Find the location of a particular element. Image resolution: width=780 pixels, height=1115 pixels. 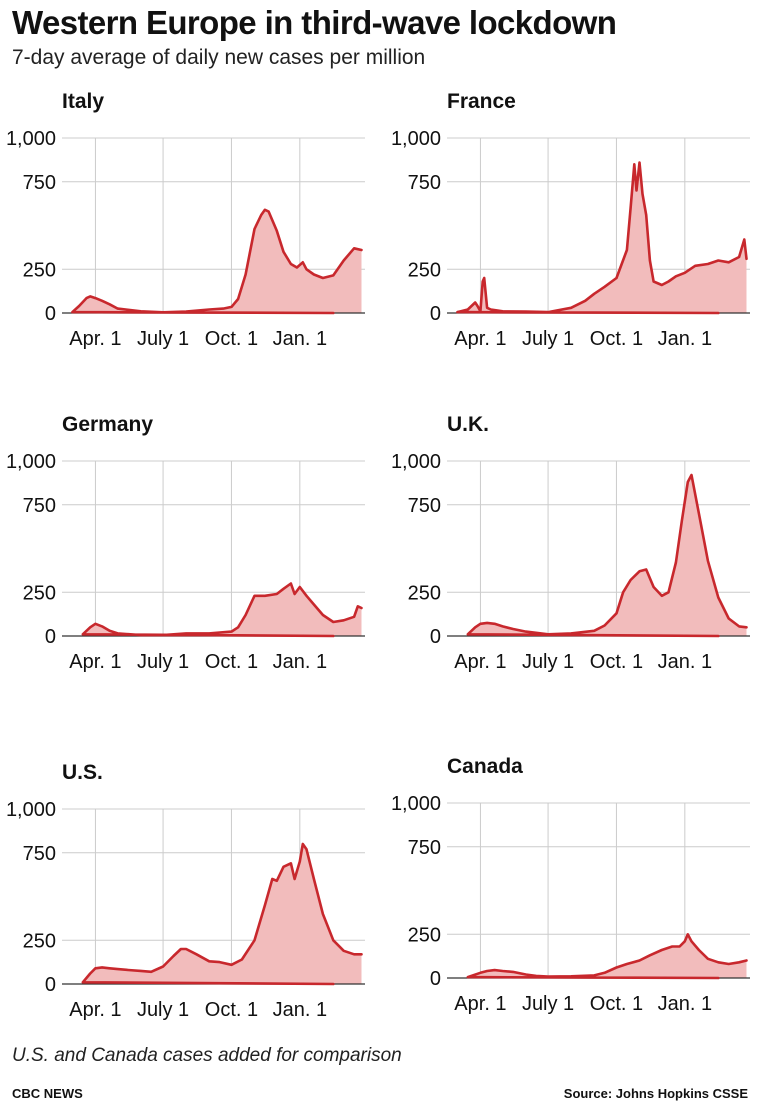

source: Source: Johns Hopkins CSSE is located at coordinates (655, 1093).